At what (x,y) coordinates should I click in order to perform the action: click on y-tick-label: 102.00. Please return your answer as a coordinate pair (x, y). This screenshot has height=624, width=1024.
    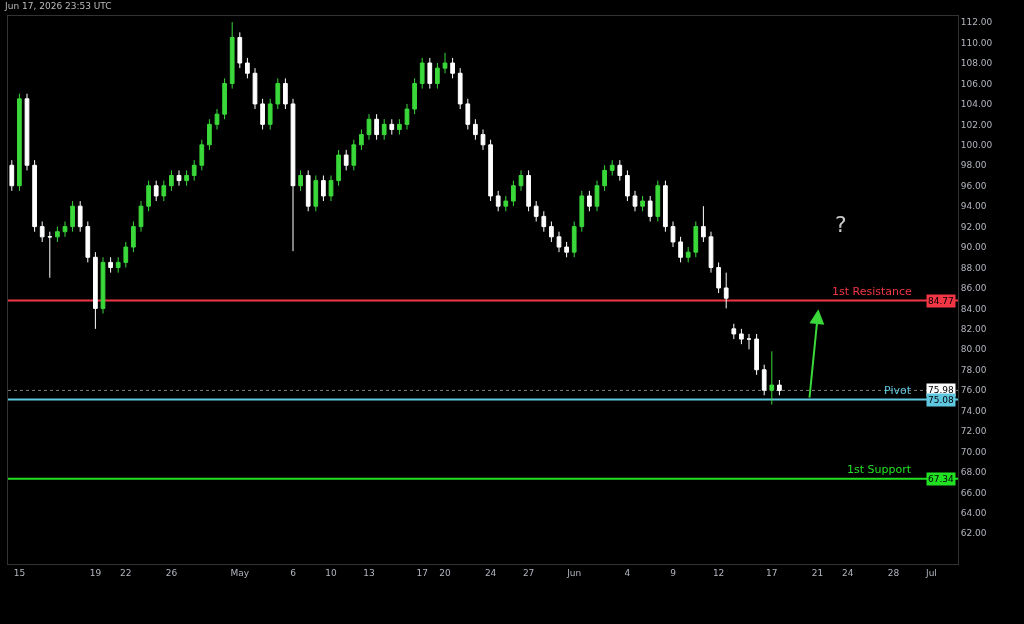
    Looking at the image, I should click on (976, 124).